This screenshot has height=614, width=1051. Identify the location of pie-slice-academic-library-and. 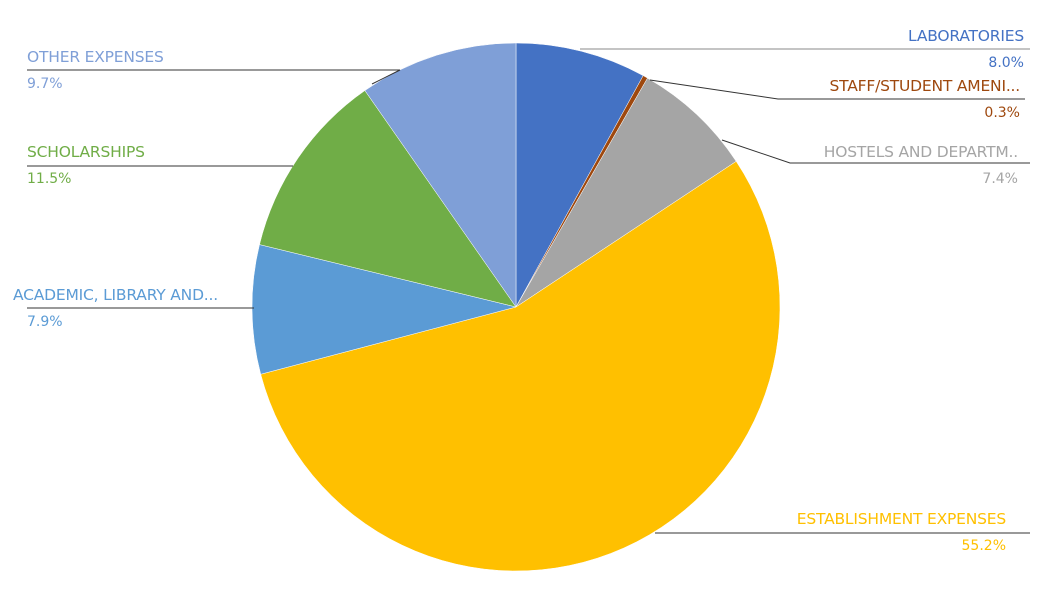
(384, 309).